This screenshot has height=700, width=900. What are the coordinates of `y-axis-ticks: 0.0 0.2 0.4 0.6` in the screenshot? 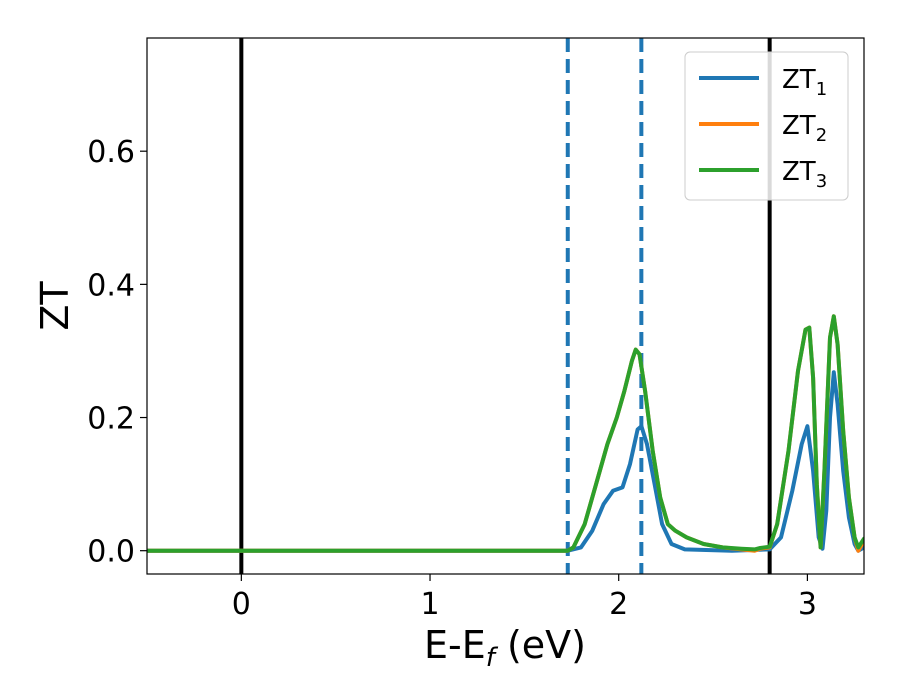 It's located at (117, 352).